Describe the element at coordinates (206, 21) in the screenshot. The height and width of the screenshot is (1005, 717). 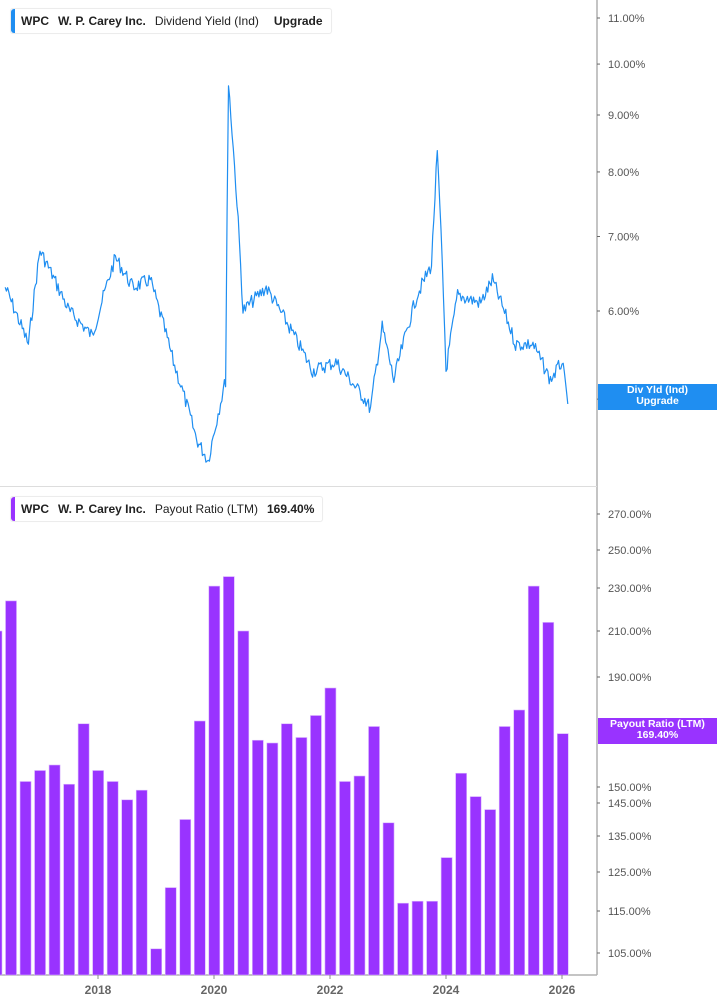
I see `legend-metric: Dividend Yield (Ind)` at that location.